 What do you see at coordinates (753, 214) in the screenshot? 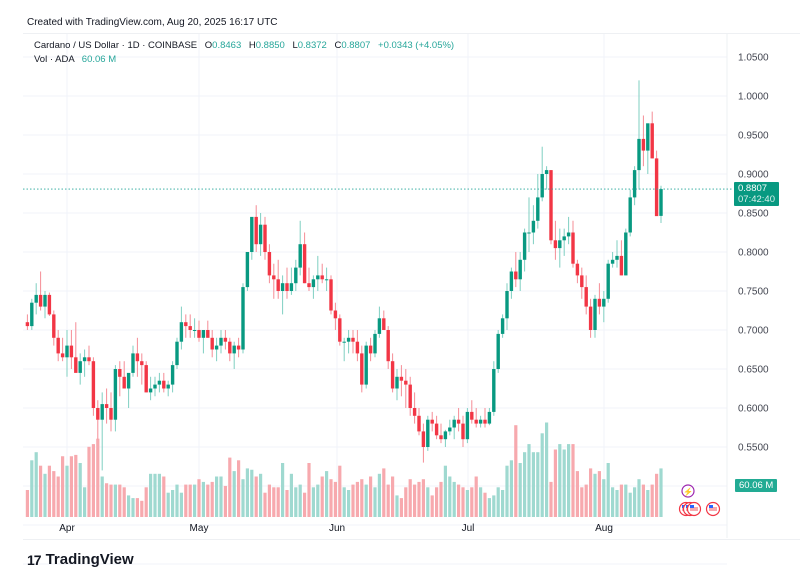
I see `svg-text: 0.8500` at bounding box center [753, 214].